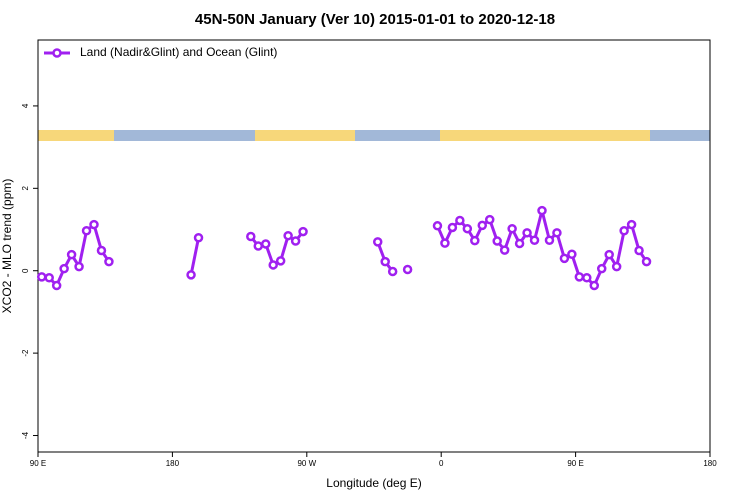 The height and width of the screenshot is (500, 750). I want to click on y-tick-label: 0, so click(25, 270).